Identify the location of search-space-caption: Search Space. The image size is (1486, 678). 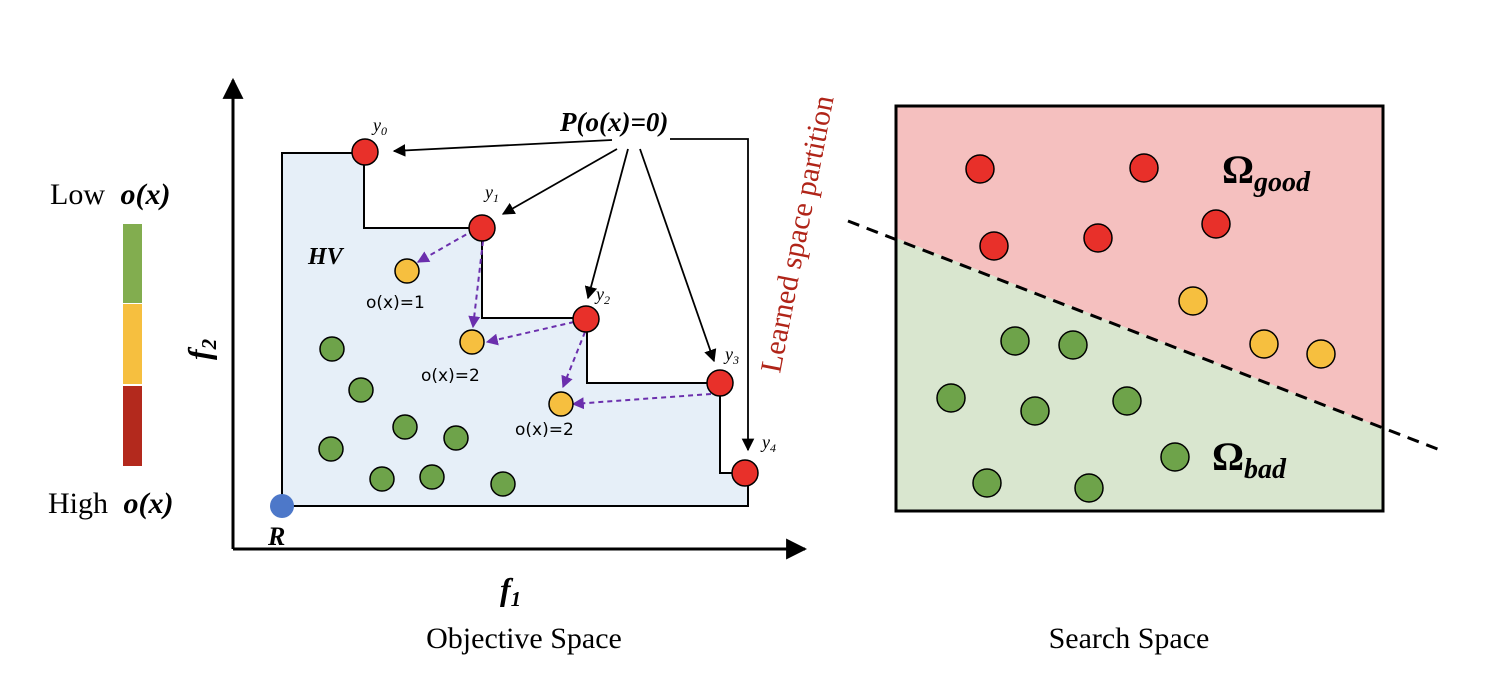
(1129, 638).